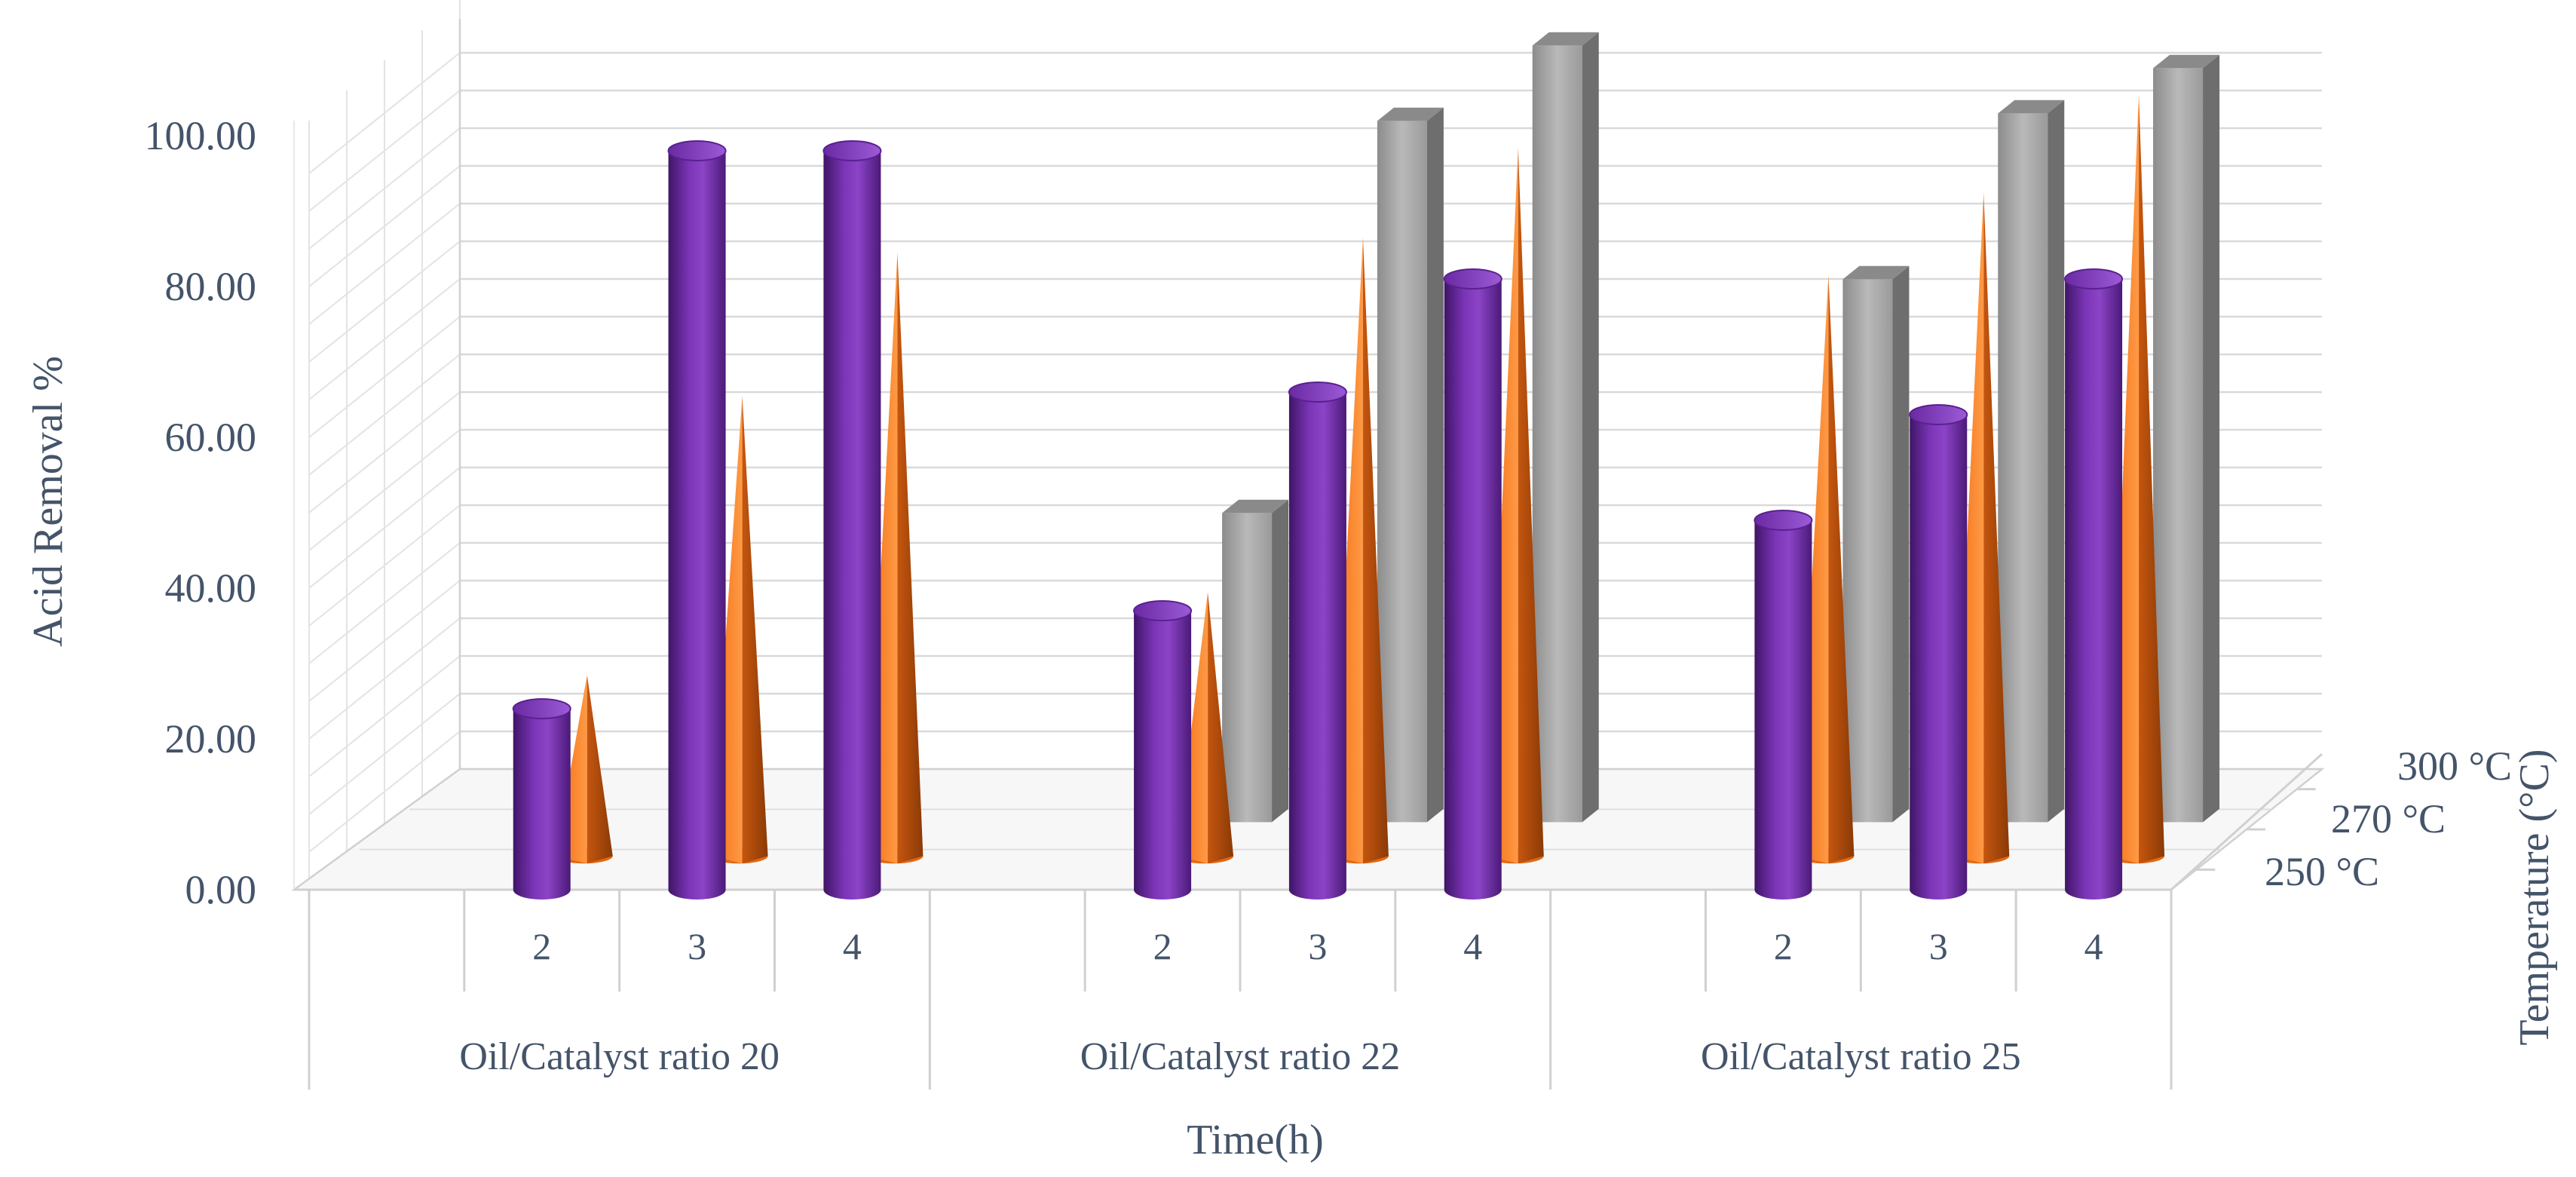  Describe the element at coordinates (2454, 766) in the screenshot. I see `depth-label: 300 °C` at that location.